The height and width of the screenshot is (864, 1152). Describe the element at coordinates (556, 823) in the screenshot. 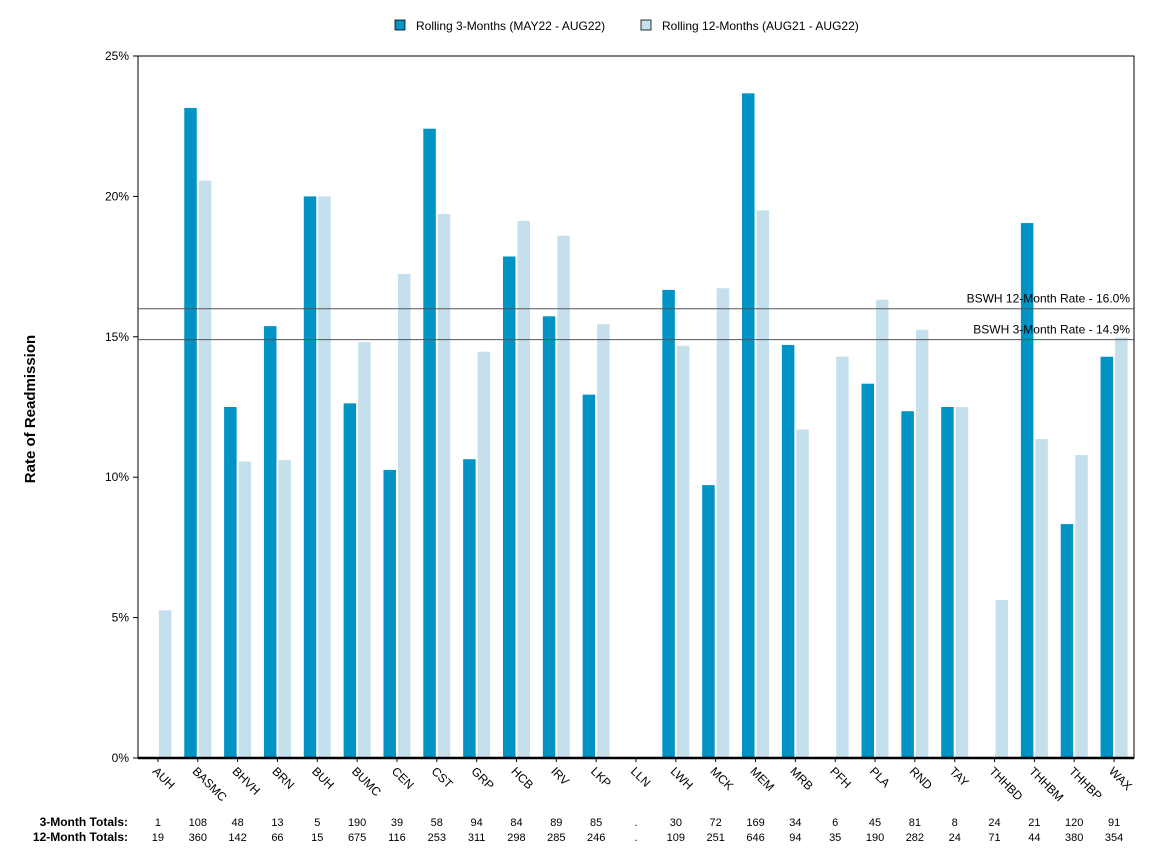

I see `totals-cell: 89` at that location.